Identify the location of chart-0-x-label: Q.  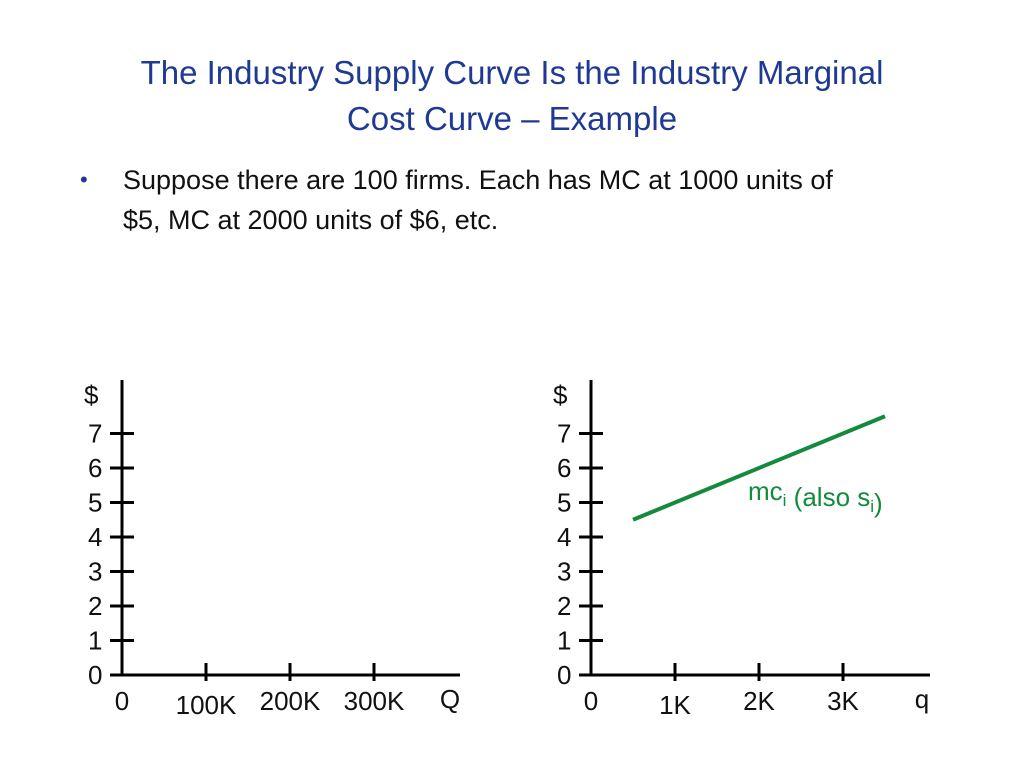
(450, 699).